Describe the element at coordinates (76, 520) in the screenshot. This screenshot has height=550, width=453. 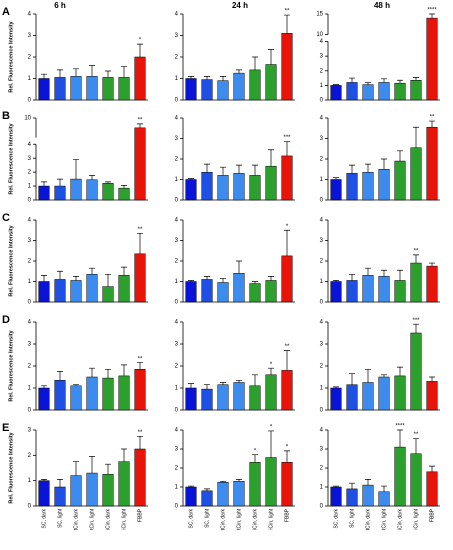
I see `x-tick-label: tCin, dark` at that location.